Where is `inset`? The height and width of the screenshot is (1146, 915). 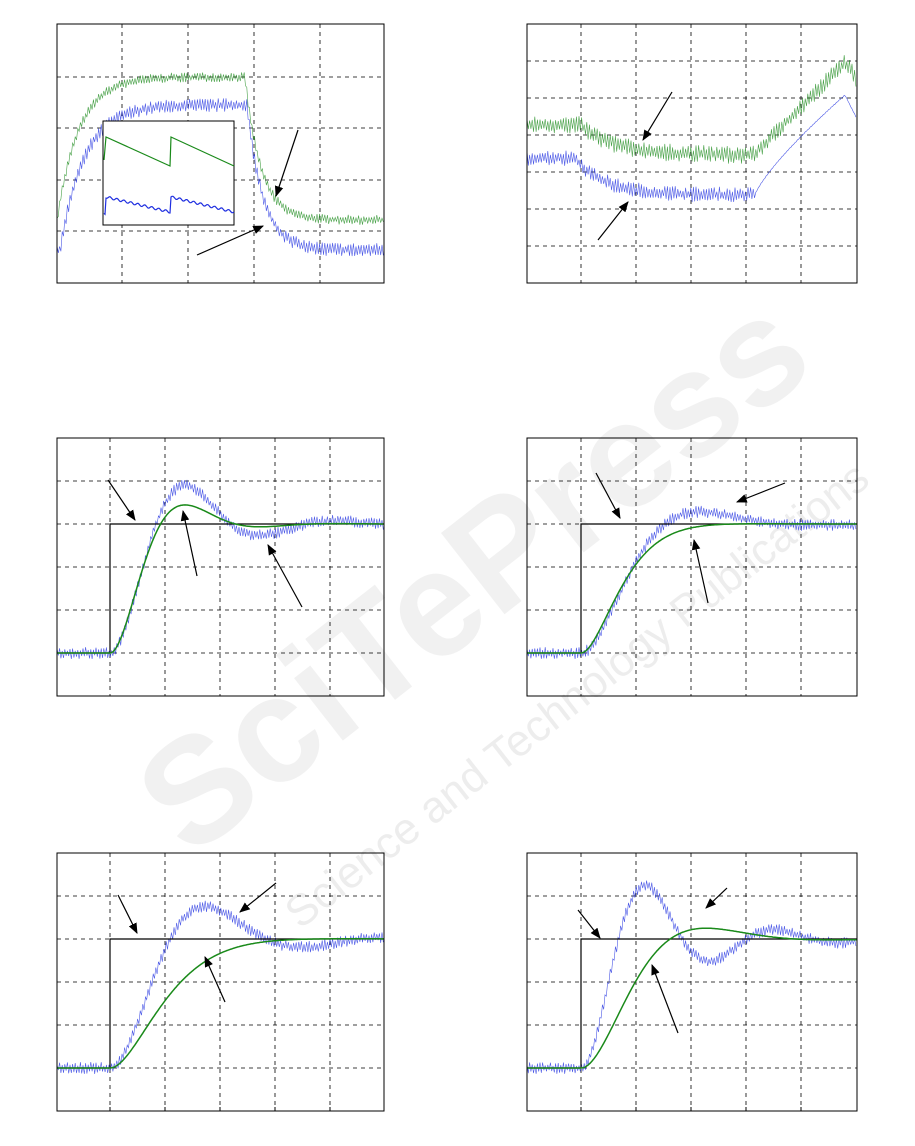 inset is located at coordinates (168, 173).